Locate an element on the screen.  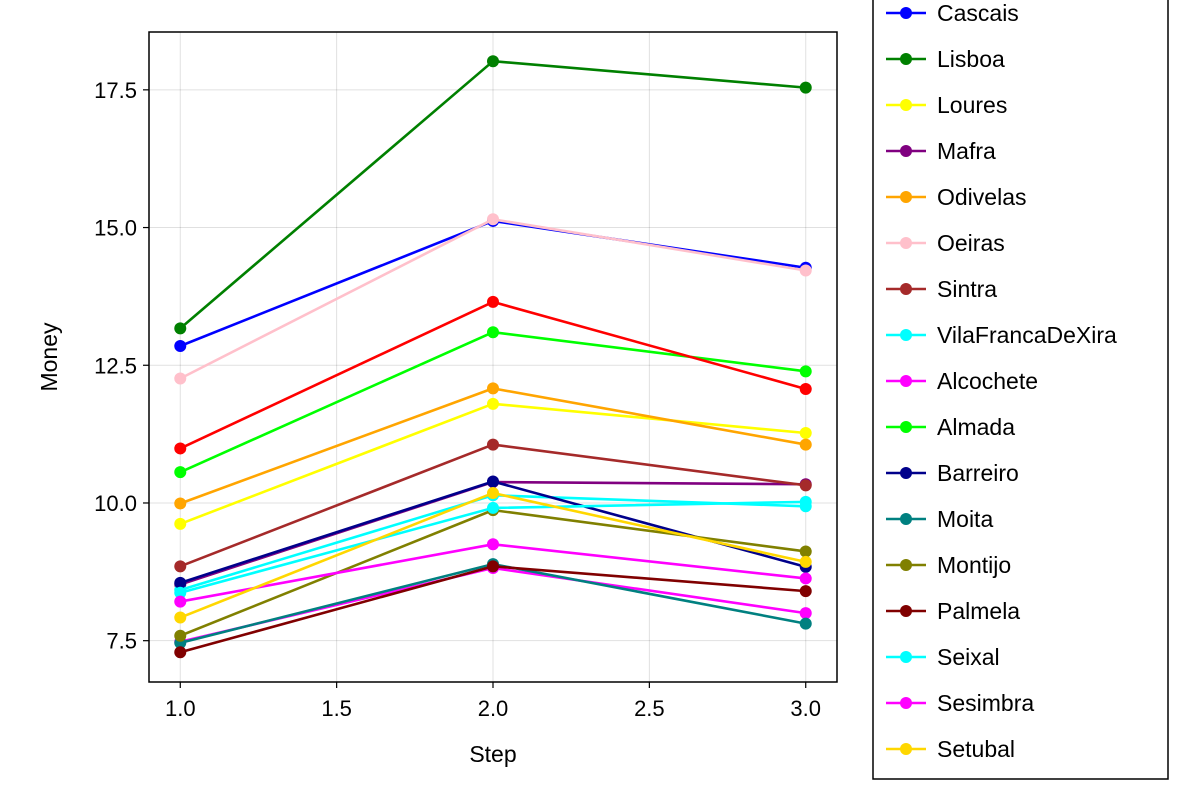
y-tick-label: 10.0 is located at coordinates (115, 503).